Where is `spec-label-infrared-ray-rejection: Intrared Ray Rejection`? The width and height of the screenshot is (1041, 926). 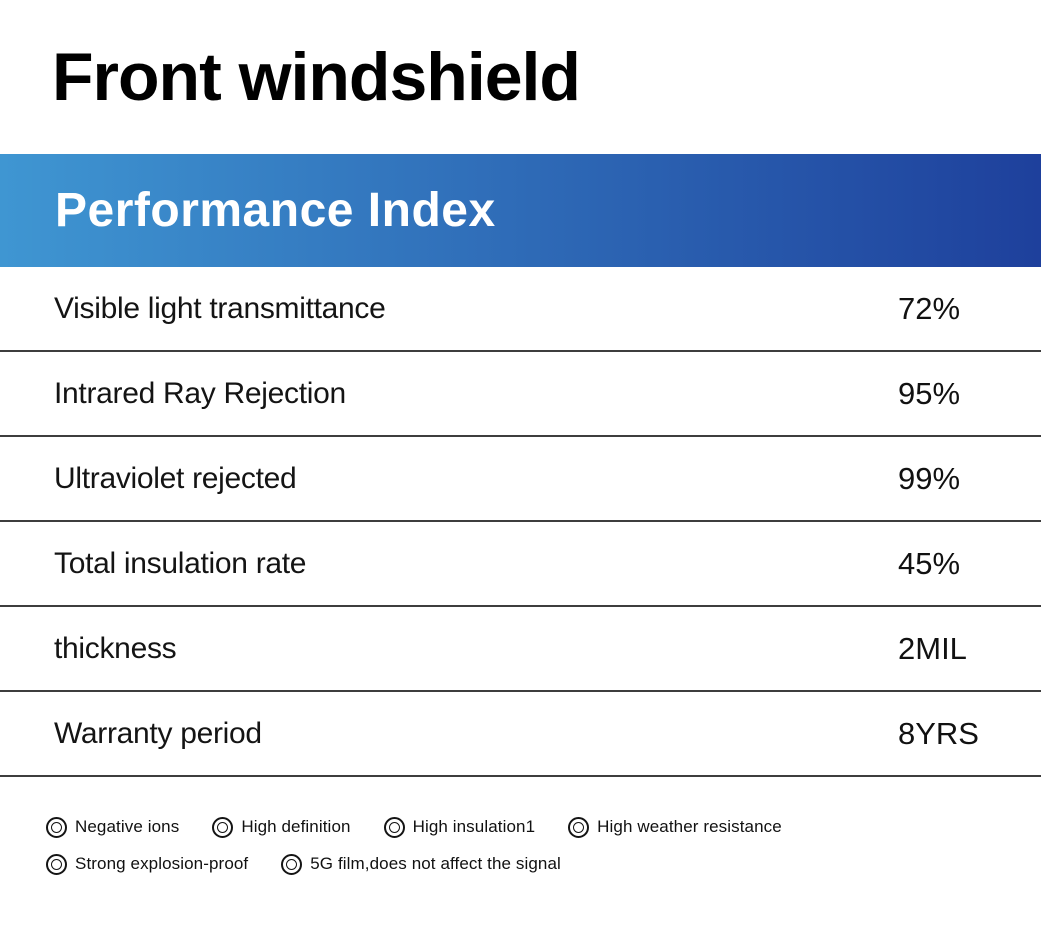 spec-label-infrared-ray-rejection: Intrared Ray Rejection is located at coordinates (200, 393).